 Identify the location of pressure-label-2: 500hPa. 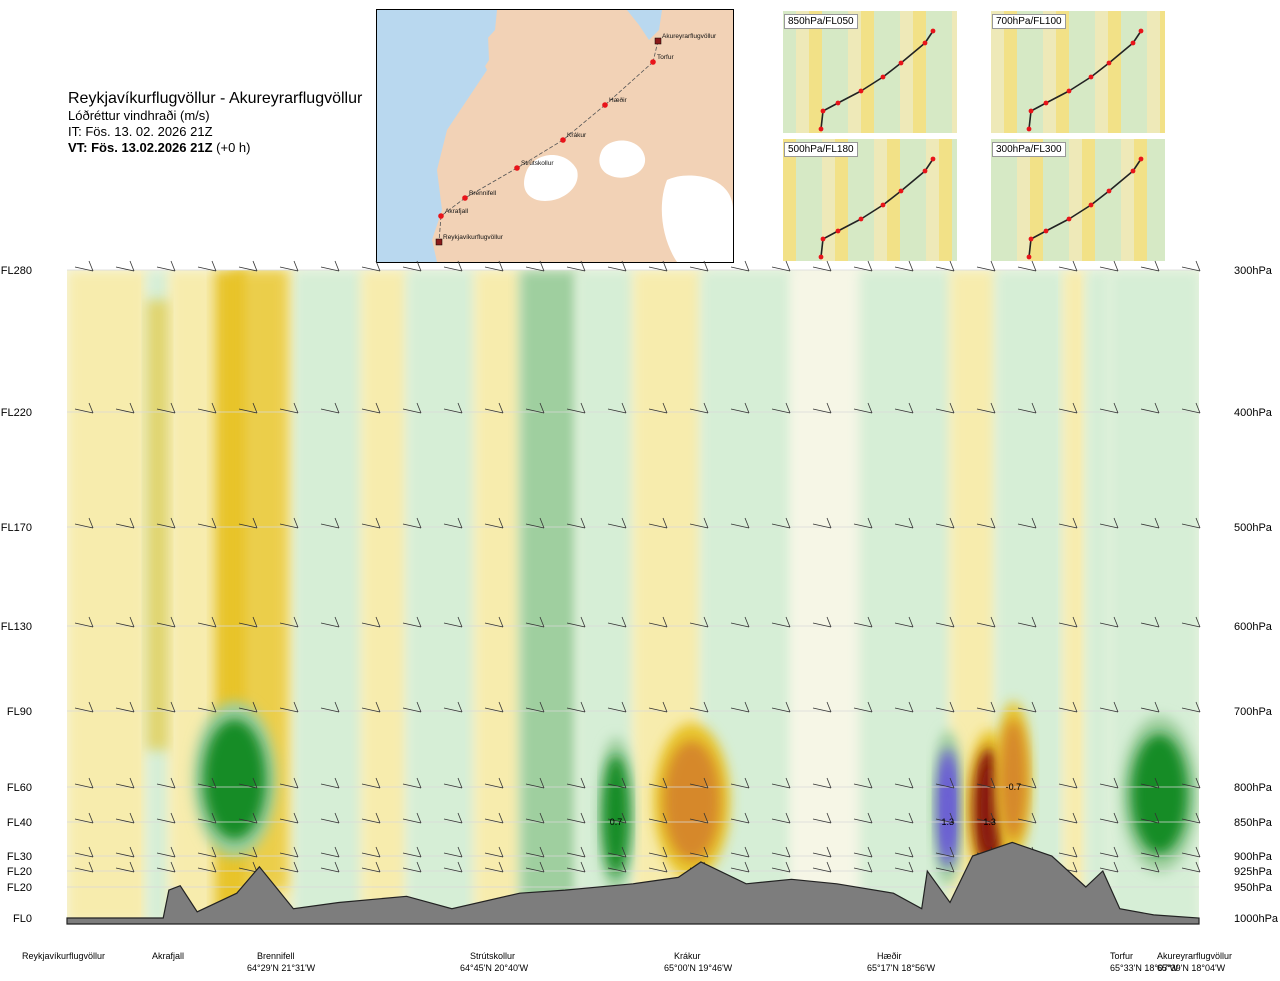
(1253, 528).